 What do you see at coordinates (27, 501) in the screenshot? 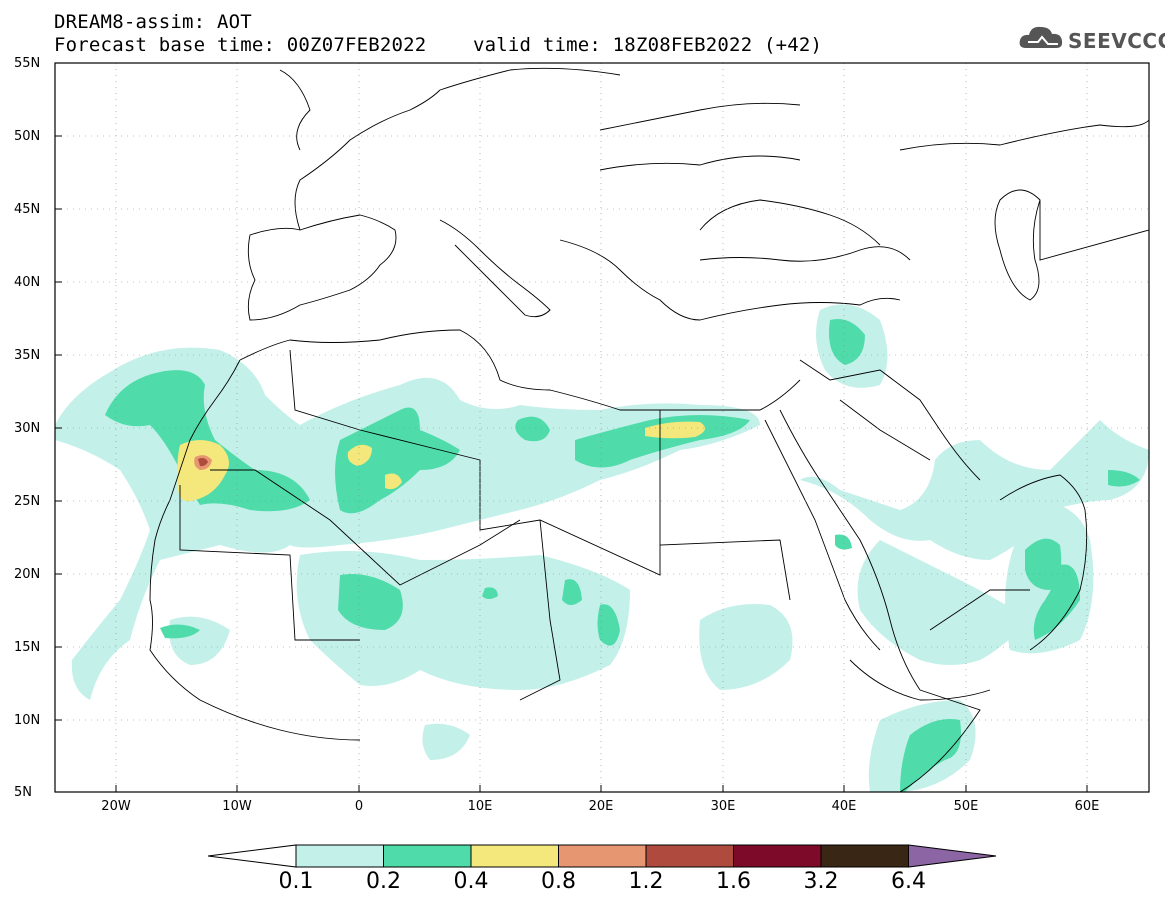
I see `lat-label: 25N` at bounding box center [27, 501].